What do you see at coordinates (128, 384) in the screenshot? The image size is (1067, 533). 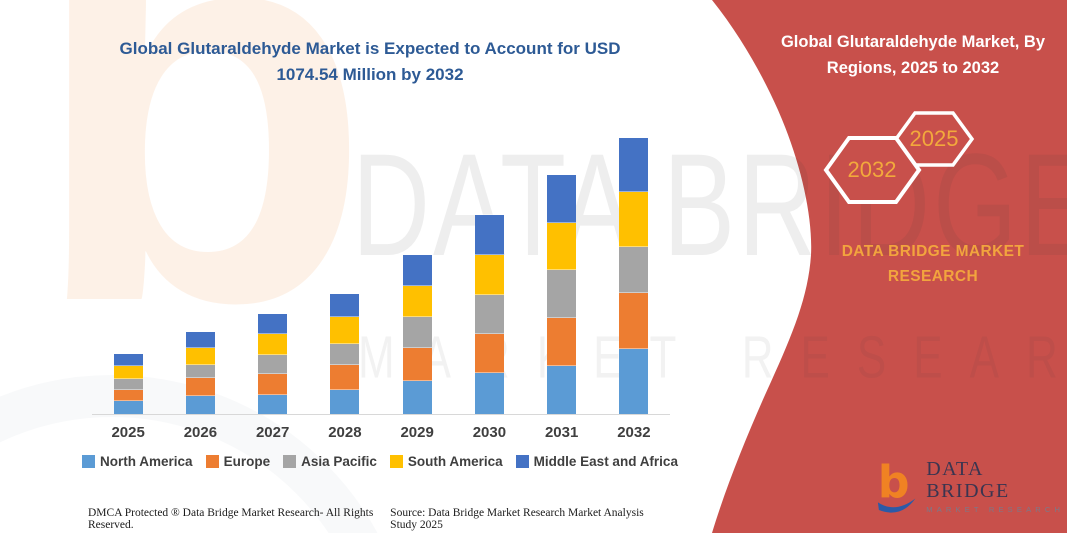 I see `bar-segment-2025-asia-pacific` at bounding box center [128, 384].